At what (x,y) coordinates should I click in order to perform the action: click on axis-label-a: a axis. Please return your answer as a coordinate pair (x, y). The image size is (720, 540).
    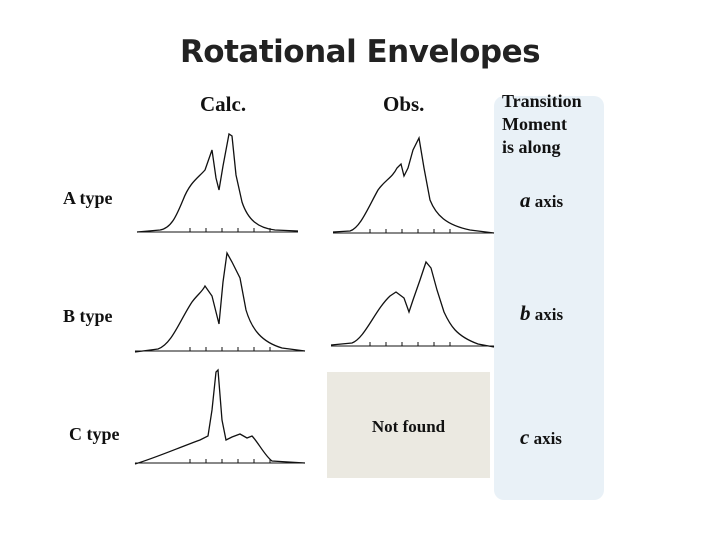
    Looking at the image, I should click on (541, 200).